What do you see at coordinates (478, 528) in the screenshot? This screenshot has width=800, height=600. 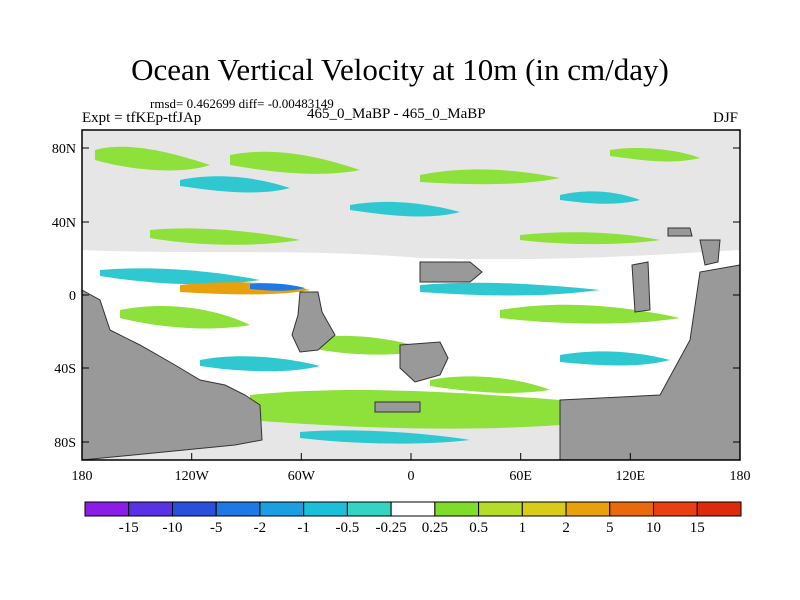 I see `colorbar-label: 0.5` at bounding box center [478, 528].